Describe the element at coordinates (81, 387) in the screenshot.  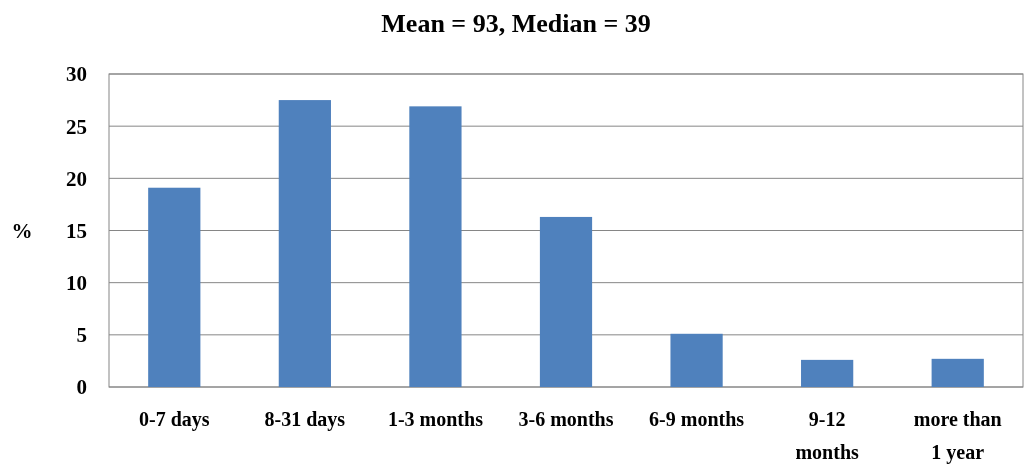
I see `y-tick-label: 0` at that location.